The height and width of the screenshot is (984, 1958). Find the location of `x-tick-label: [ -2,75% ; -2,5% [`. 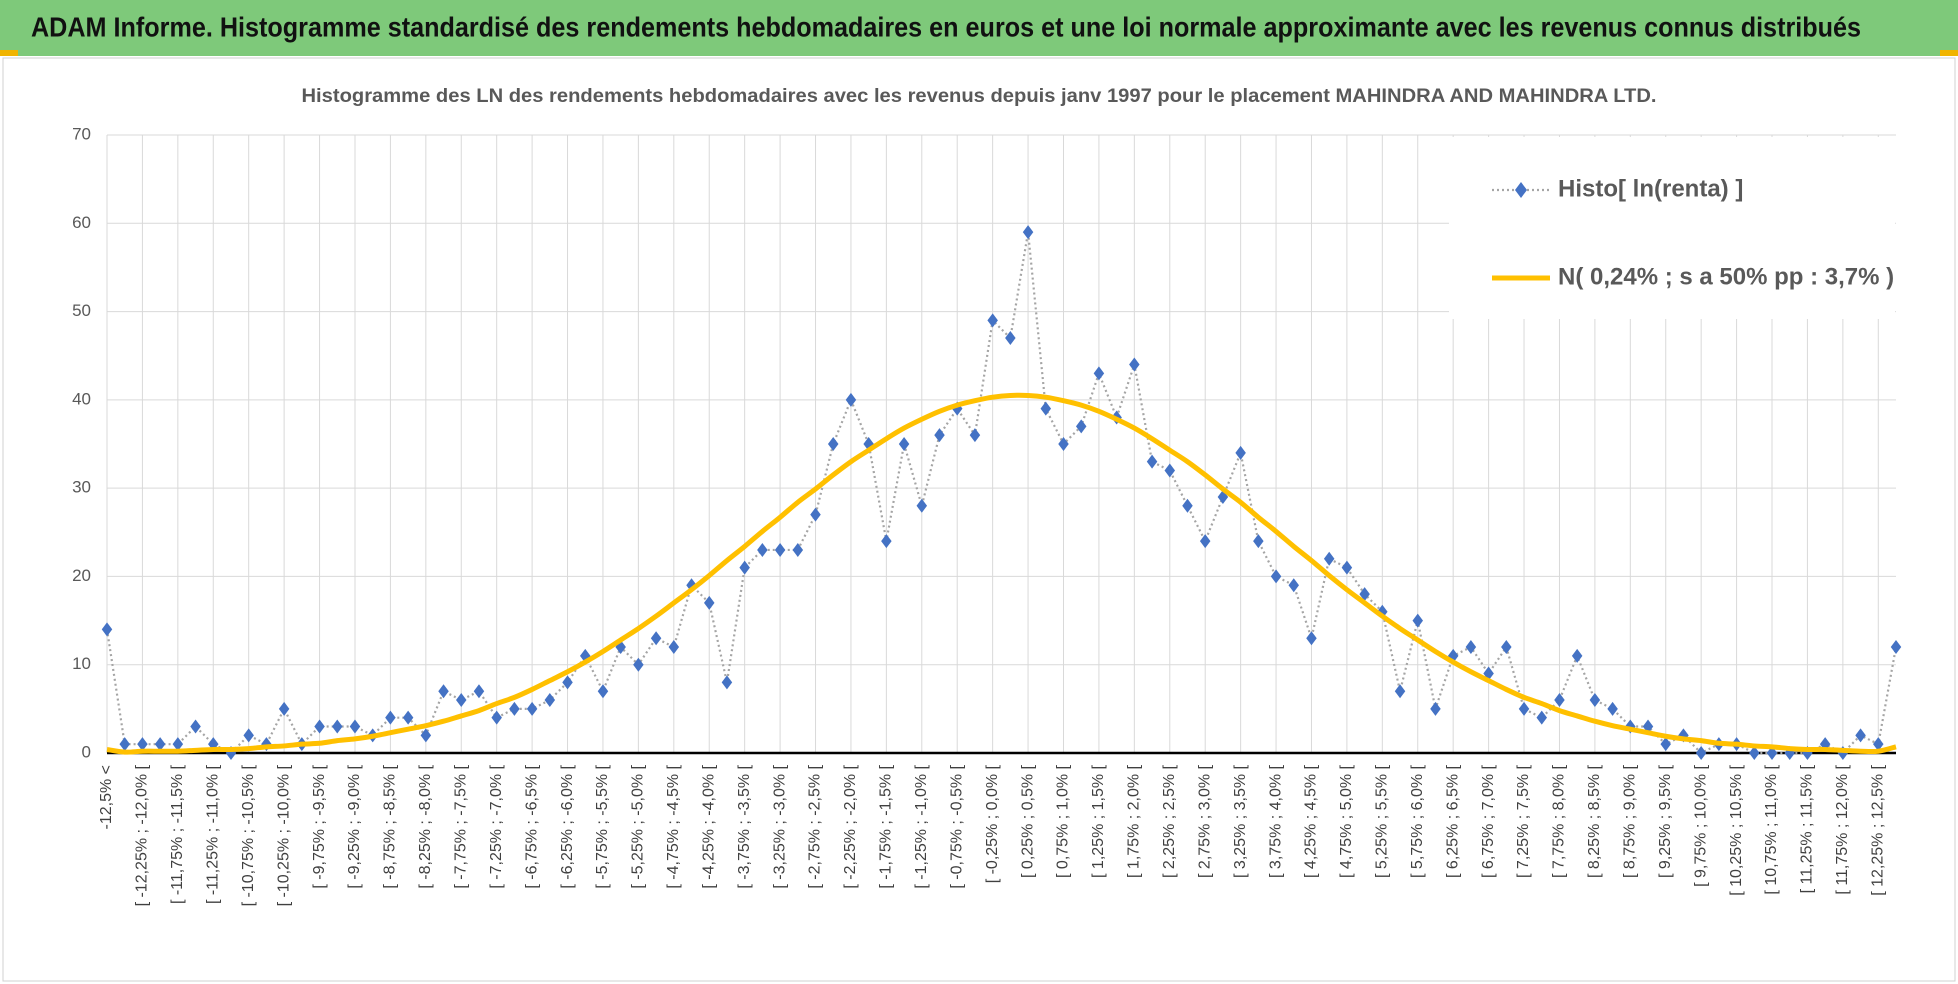

x-tick-label: [ -2,75% ; -2,5% [ is located at coordinates (815, 826).